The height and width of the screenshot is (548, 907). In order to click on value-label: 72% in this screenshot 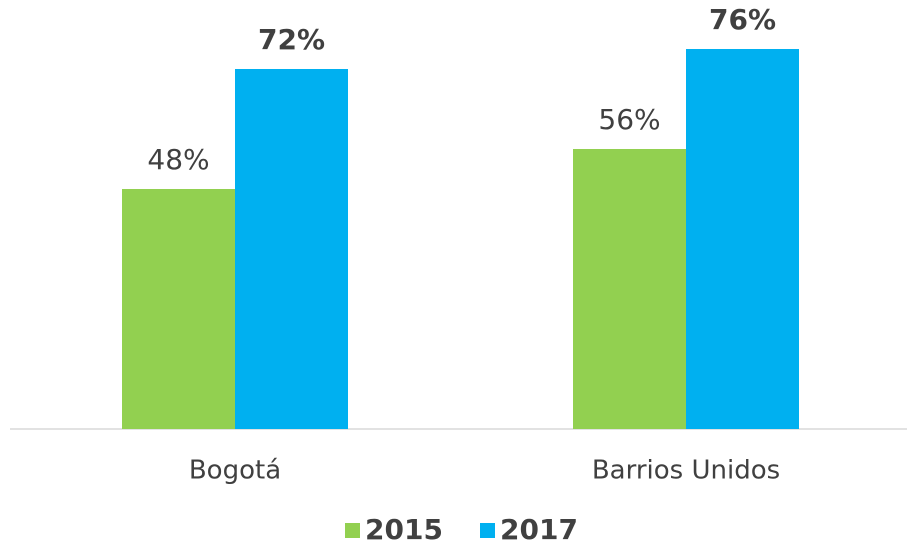, I will do `click(291, 39)`.